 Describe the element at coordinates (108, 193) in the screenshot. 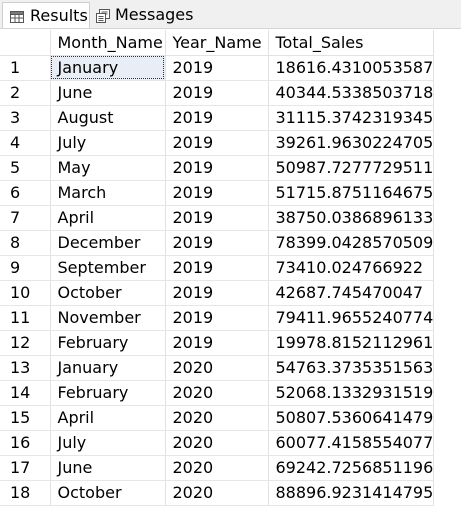

I see `cell-month-name: March` at that location.